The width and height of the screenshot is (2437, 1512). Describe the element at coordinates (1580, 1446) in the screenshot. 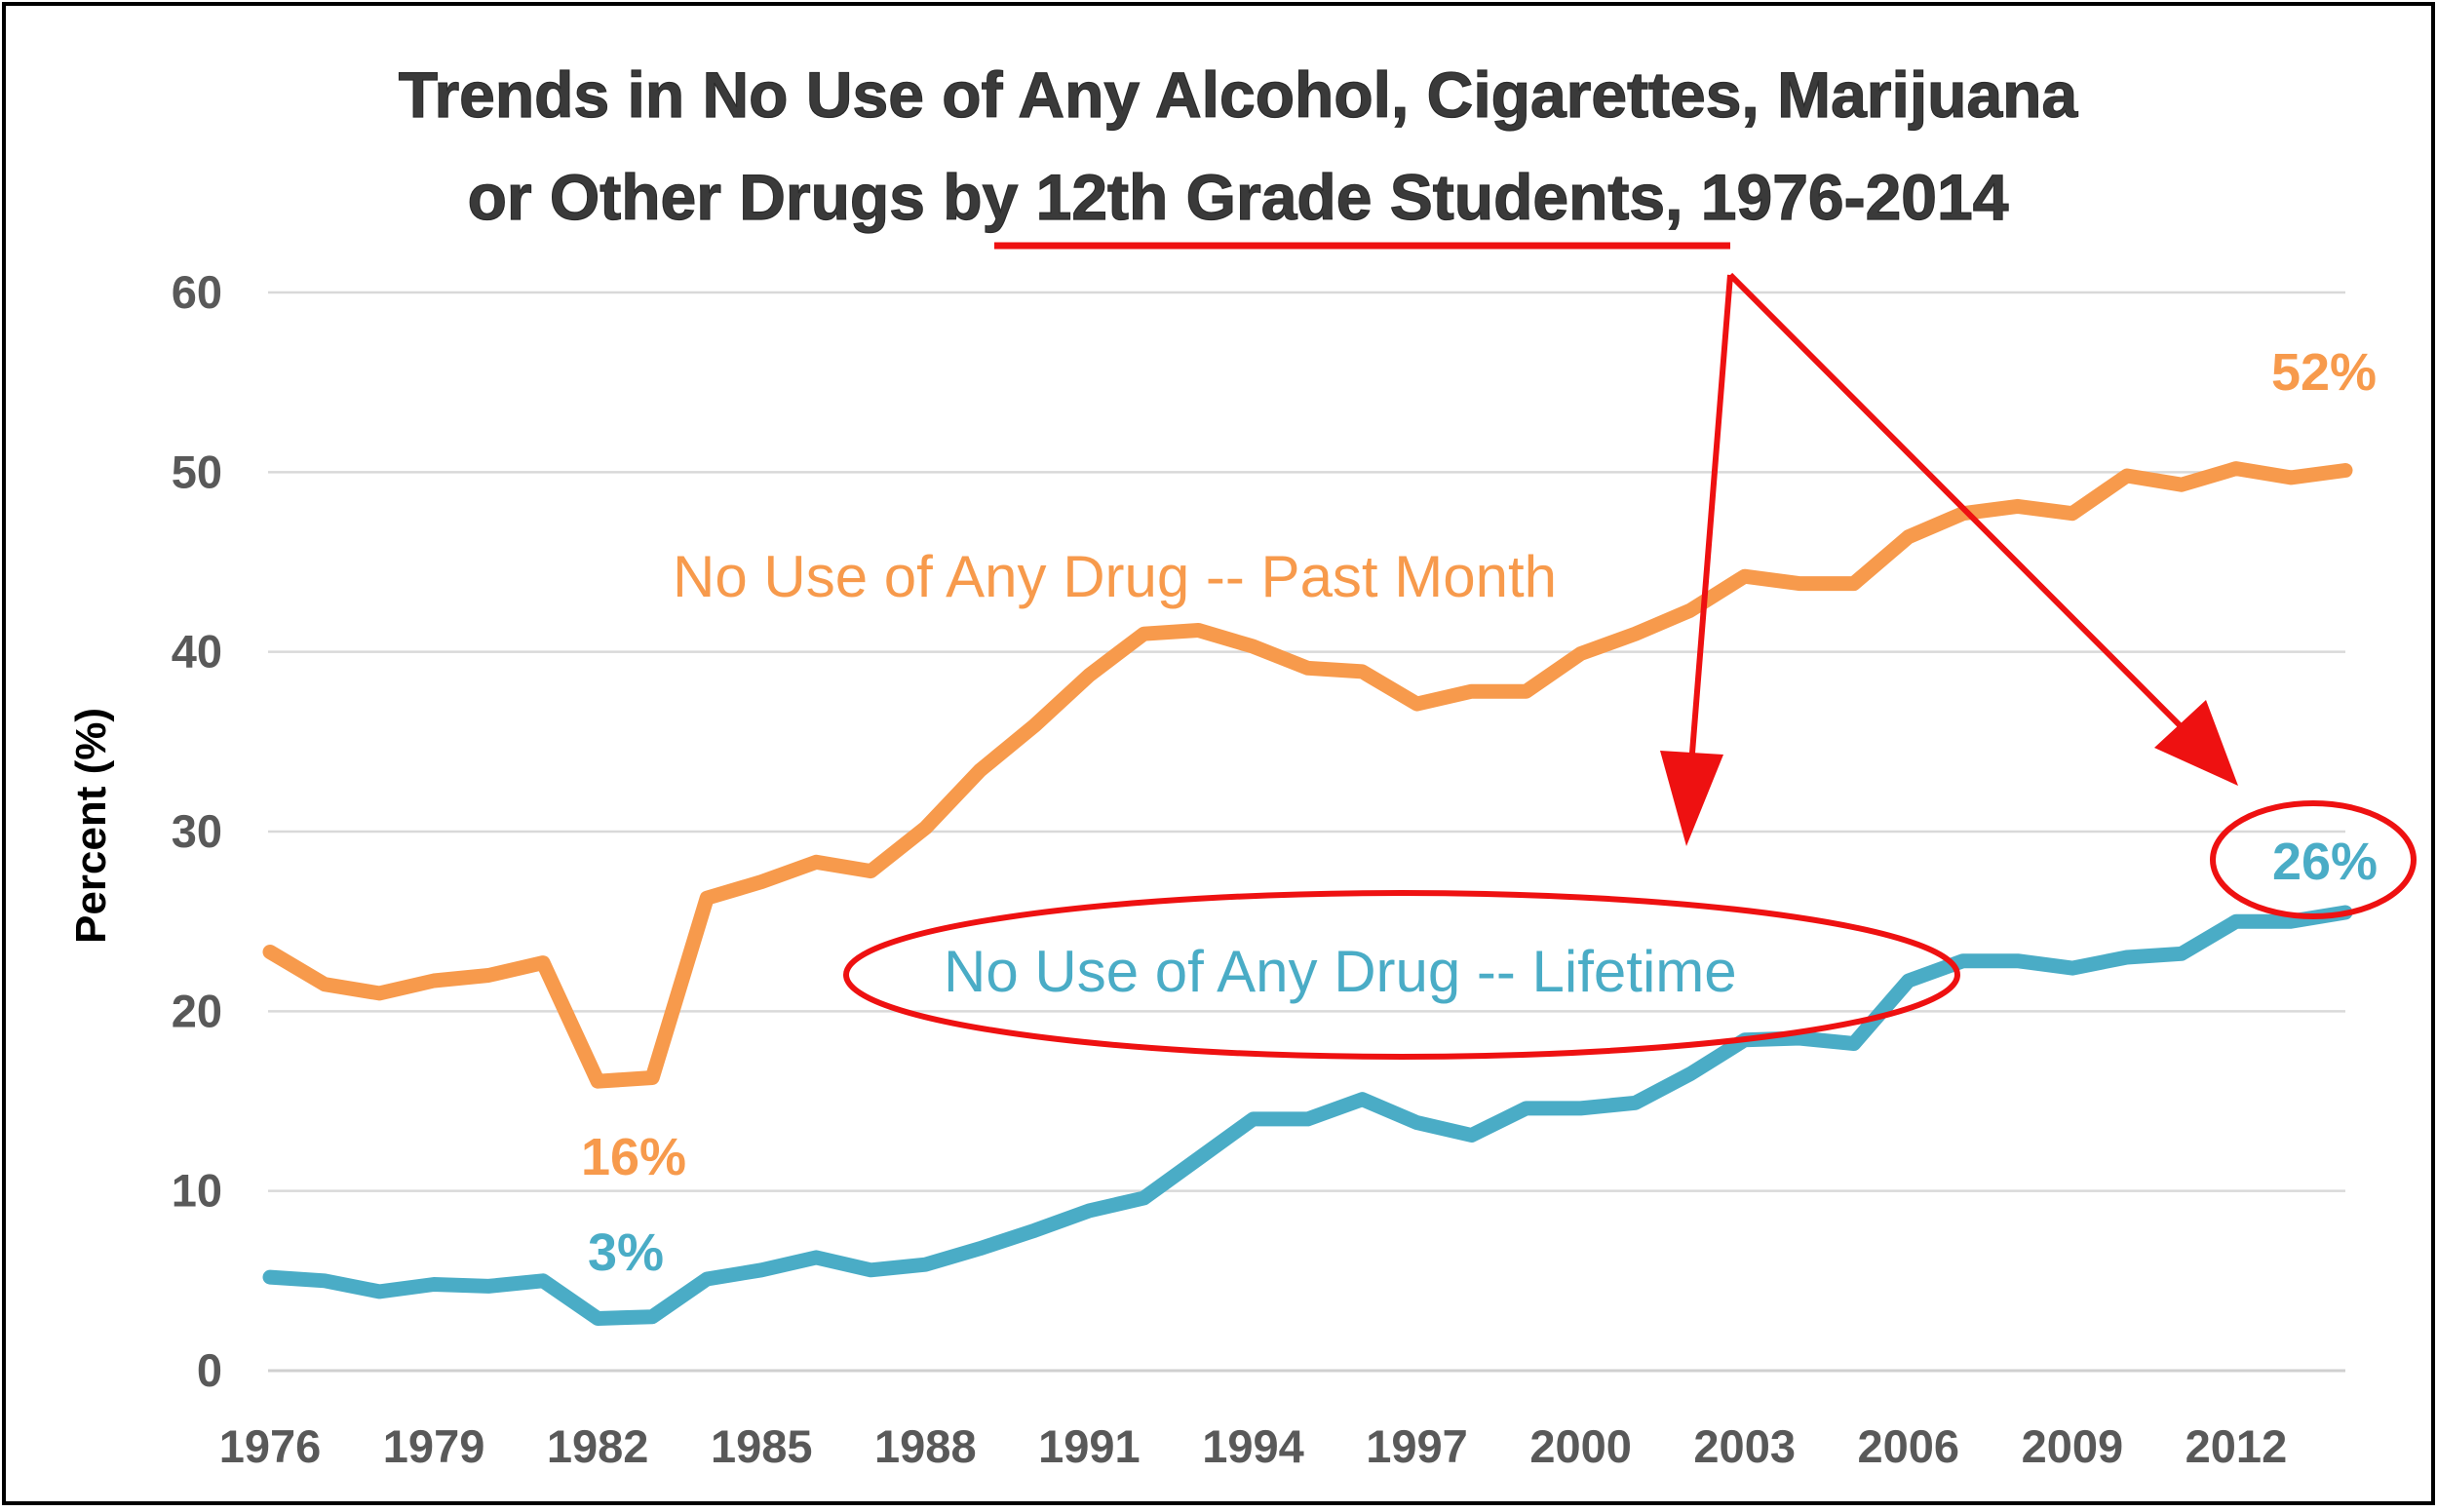

I see `x-tick-label: 2000` at that location.